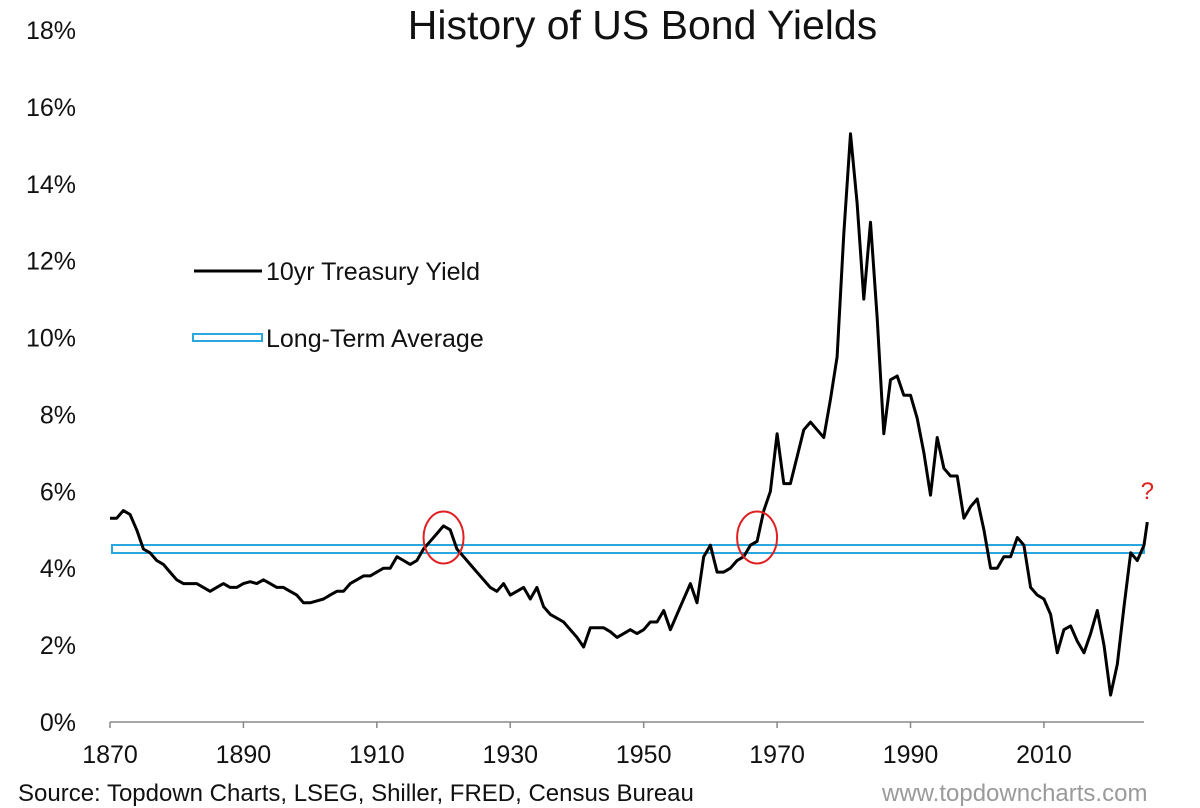 The width and height of the screenshot is (1200, 808). What do you see at coordinates (227, 337) in the screenshot?
I see `legend-swatch-average` at bounding box center [227, 337].